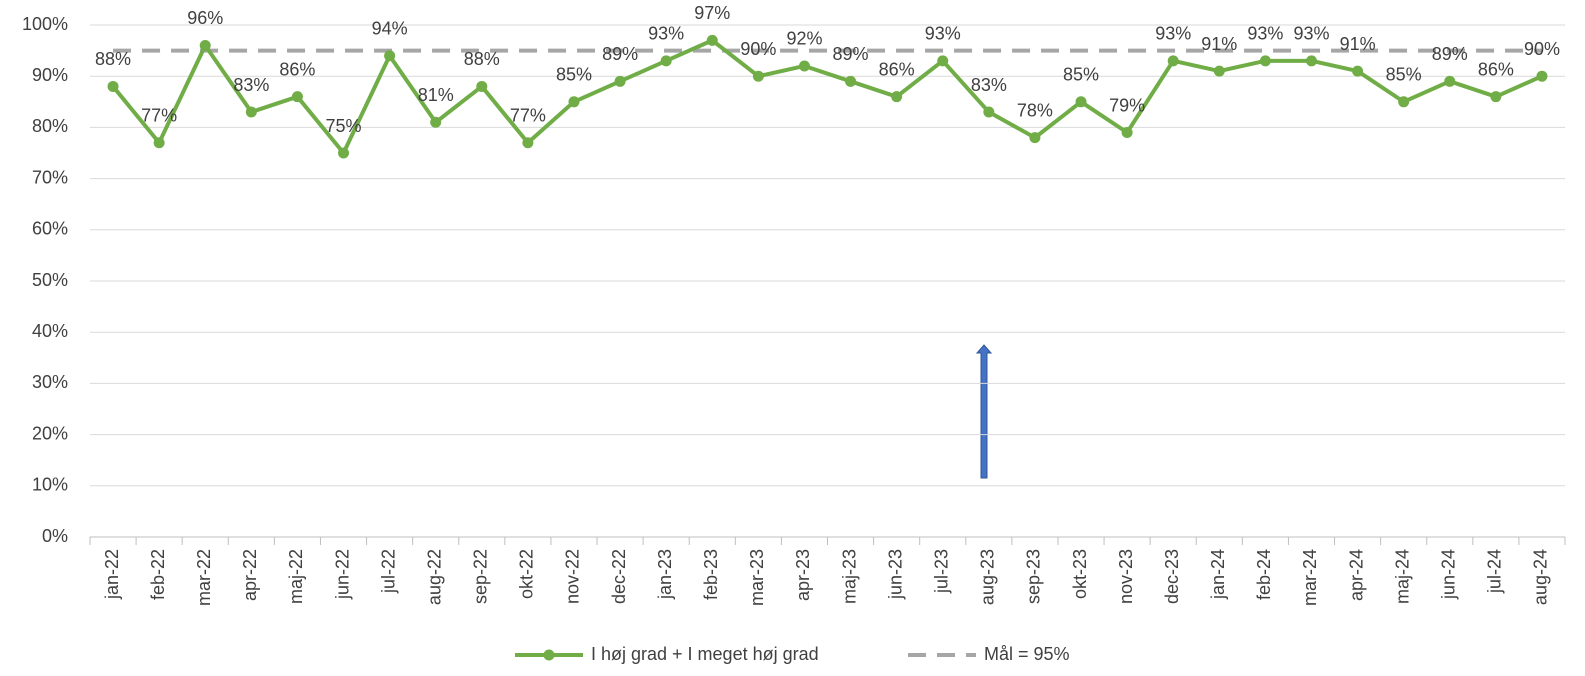  I want to click on x-tick-label: apr-23, so click(803, 575).